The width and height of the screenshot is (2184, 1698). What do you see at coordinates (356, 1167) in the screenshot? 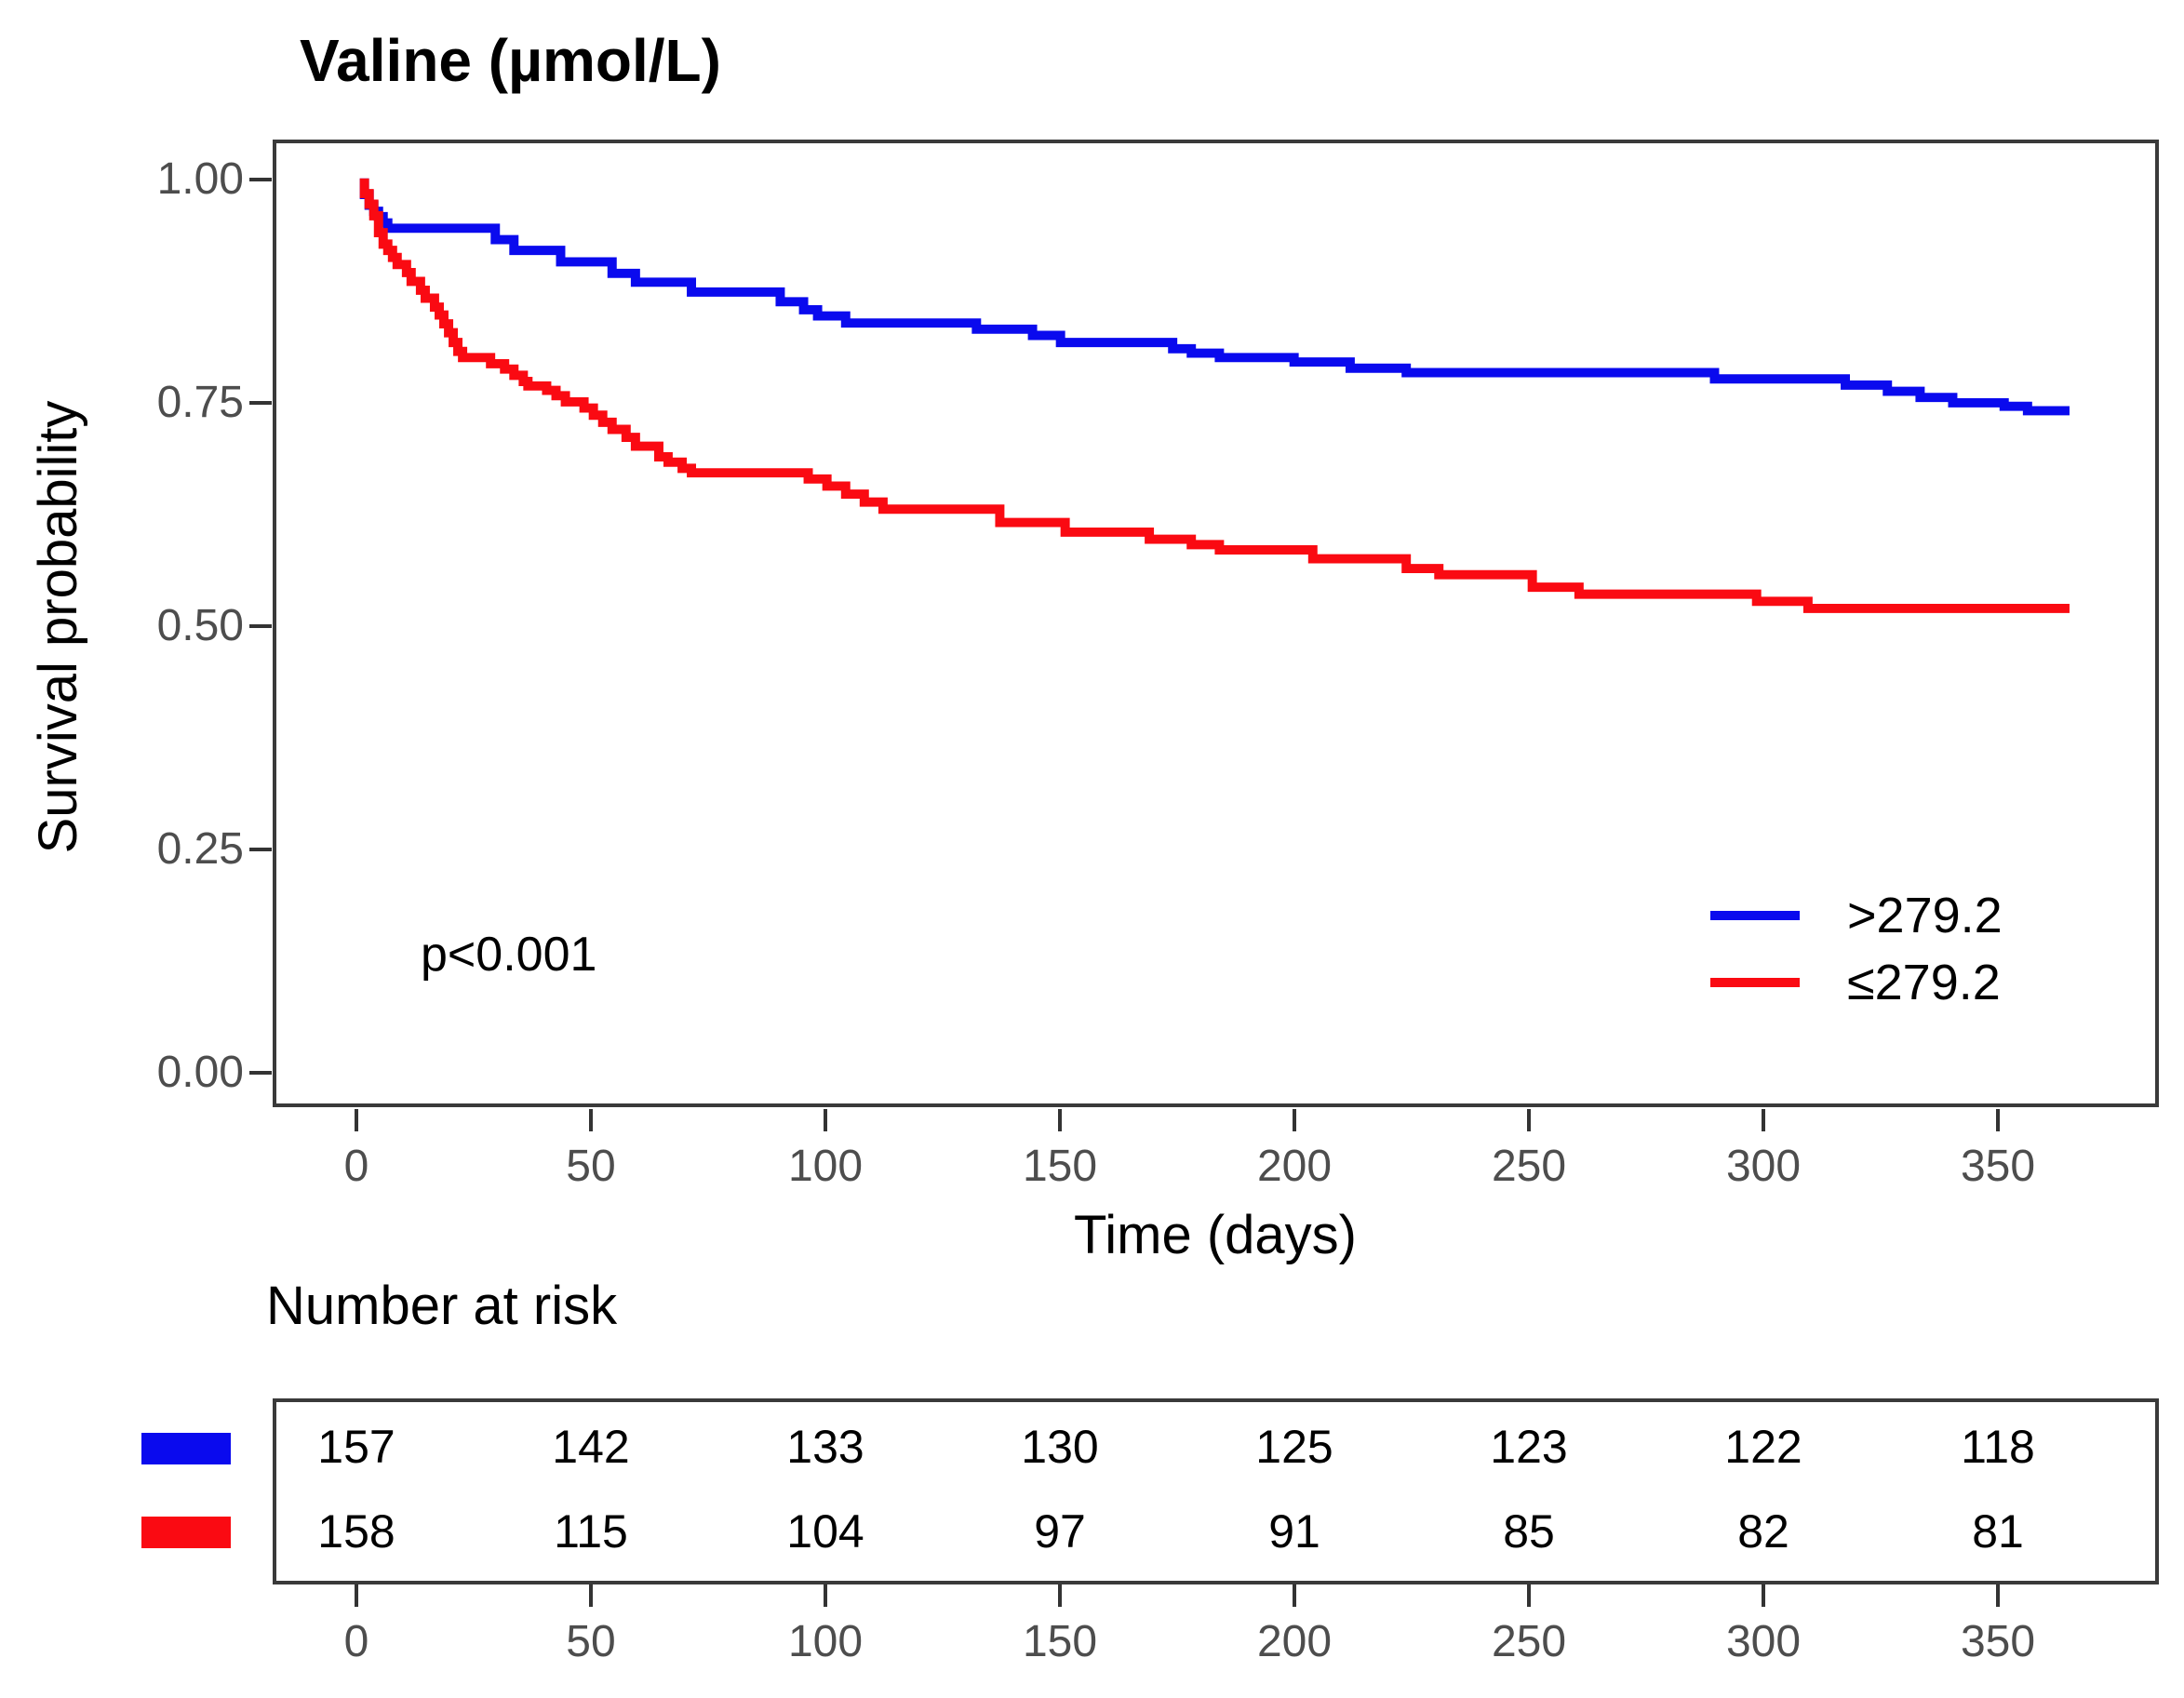
I see `x-tick-label: 0` at bounding box center [356, 1167].